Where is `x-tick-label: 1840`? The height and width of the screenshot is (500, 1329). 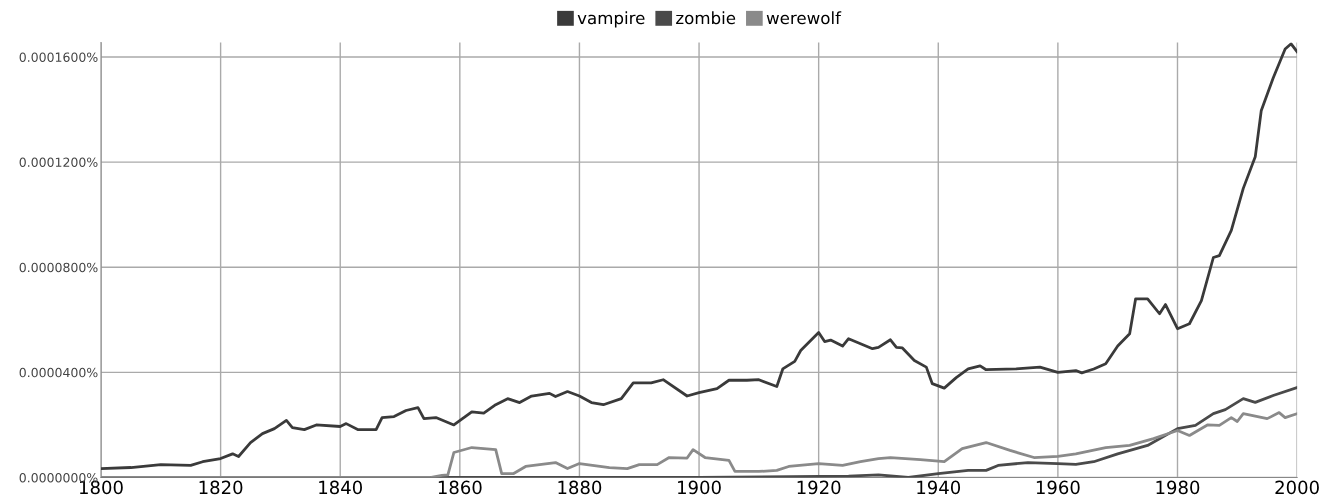 x-tick-label: 1840 is located at coordinates (340, 487).